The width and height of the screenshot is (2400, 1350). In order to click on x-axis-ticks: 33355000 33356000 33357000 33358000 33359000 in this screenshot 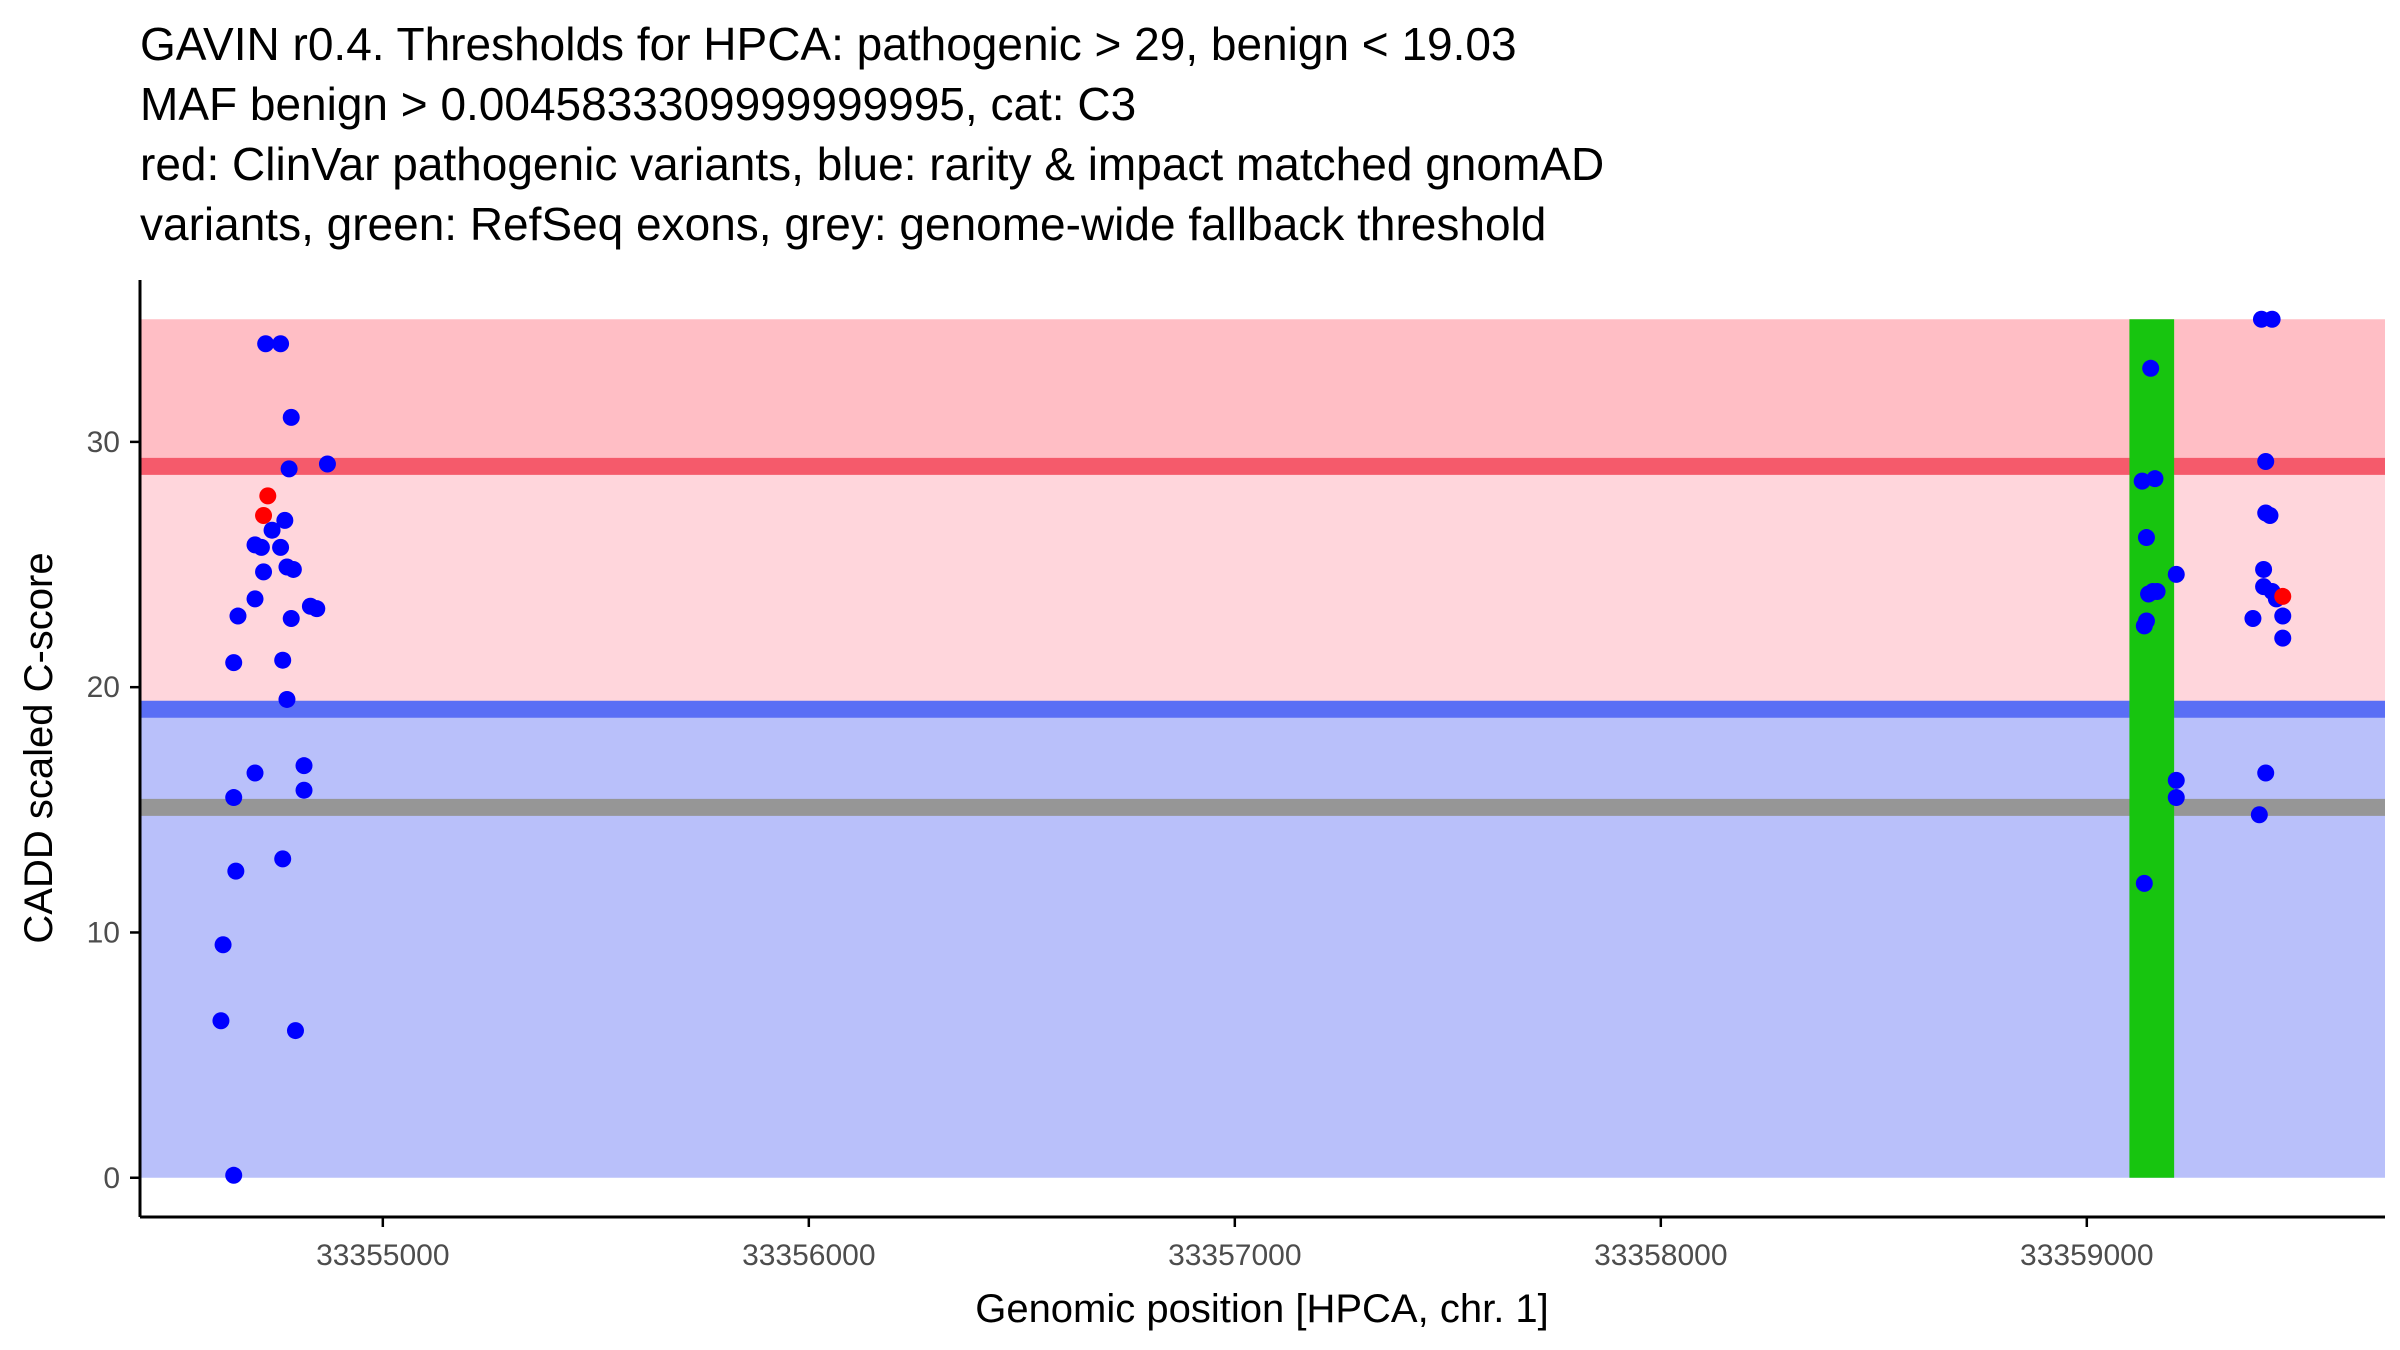, I will do `click(1235, 1244)`.